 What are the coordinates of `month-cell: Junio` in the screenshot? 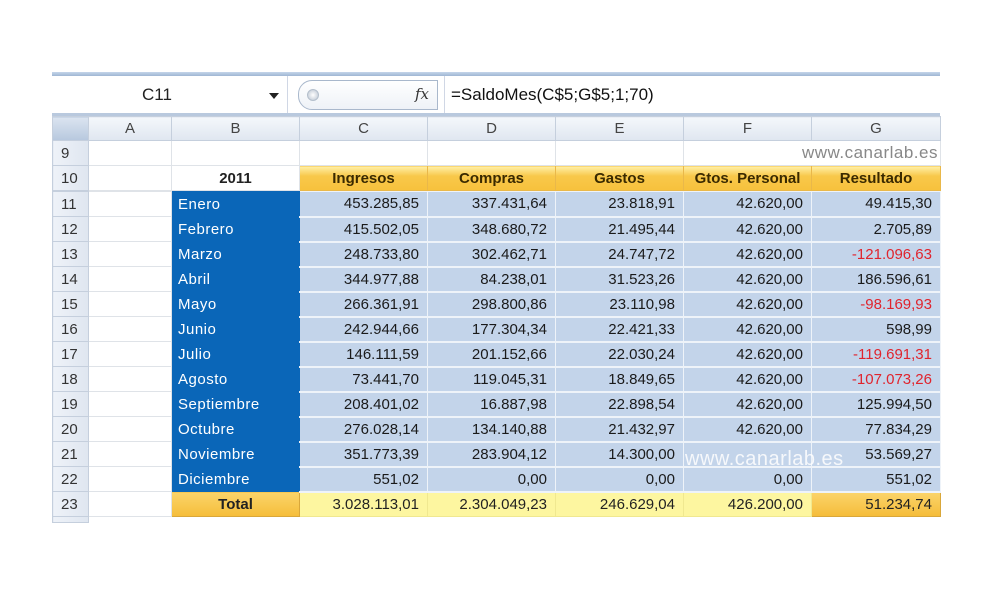 It's located at (235, 329).